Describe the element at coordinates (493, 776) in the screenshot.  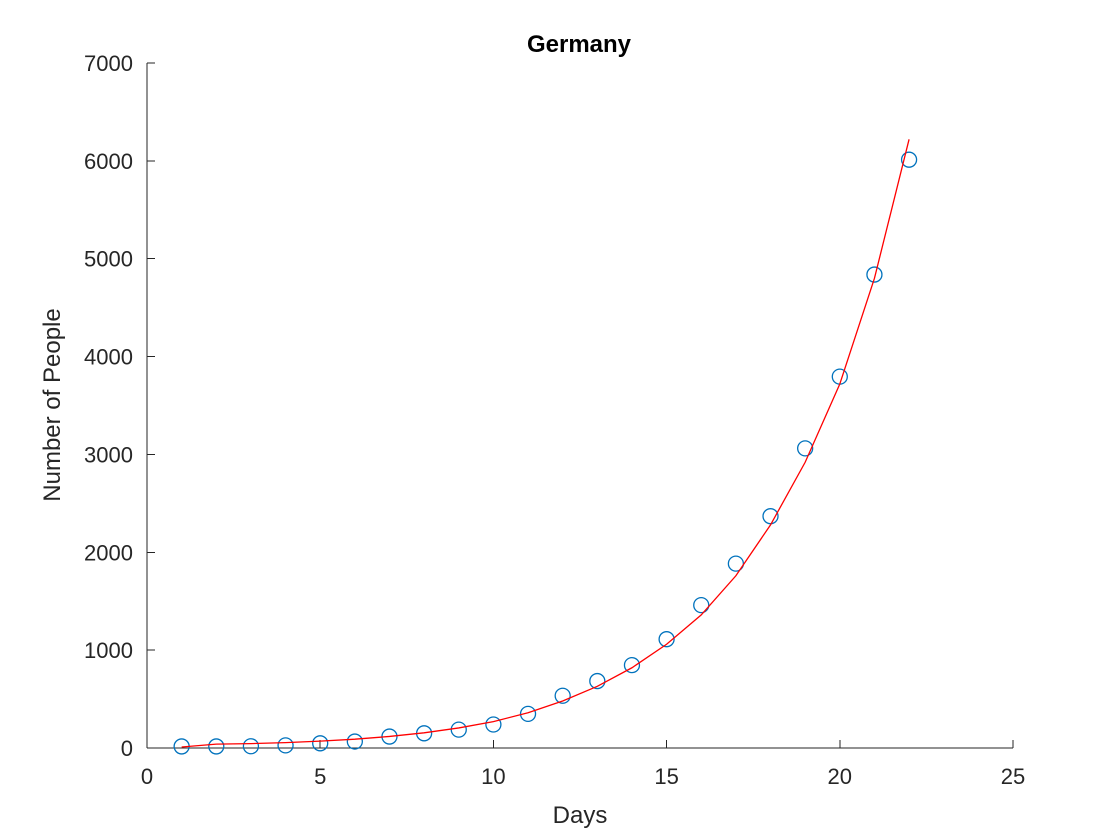
I see `x-tick-label: 10` at that location.